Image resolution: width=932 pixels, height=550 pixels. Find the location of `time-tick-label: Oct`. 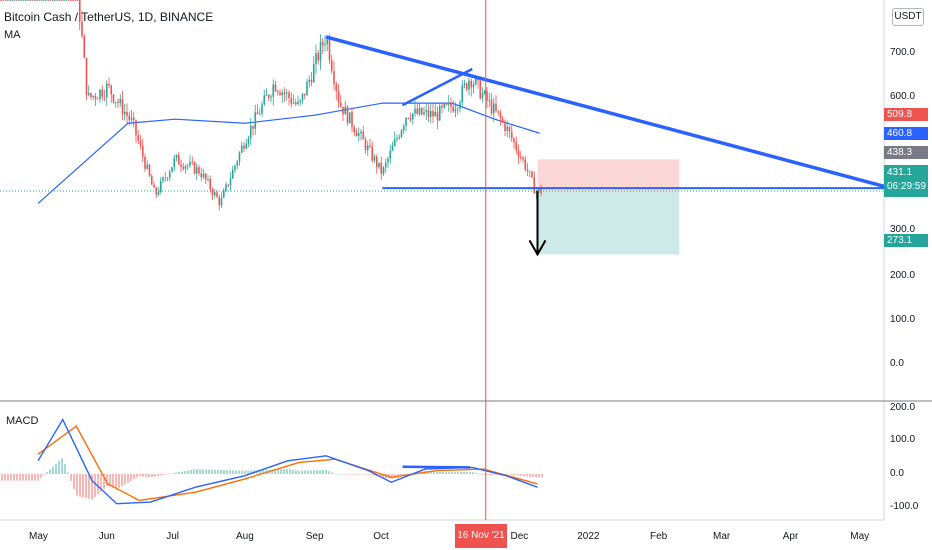

time-tick-label: Oct is located at coordinates (381, 536).